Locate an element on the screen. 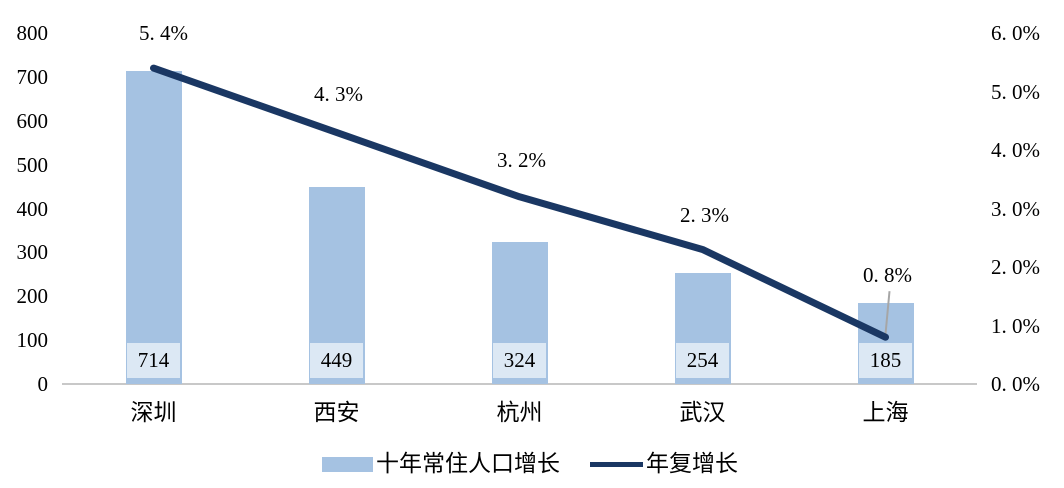 The height and width of the screenshot is (488, 1064). category-label: 武汉 is located at coordinates (702, 412).